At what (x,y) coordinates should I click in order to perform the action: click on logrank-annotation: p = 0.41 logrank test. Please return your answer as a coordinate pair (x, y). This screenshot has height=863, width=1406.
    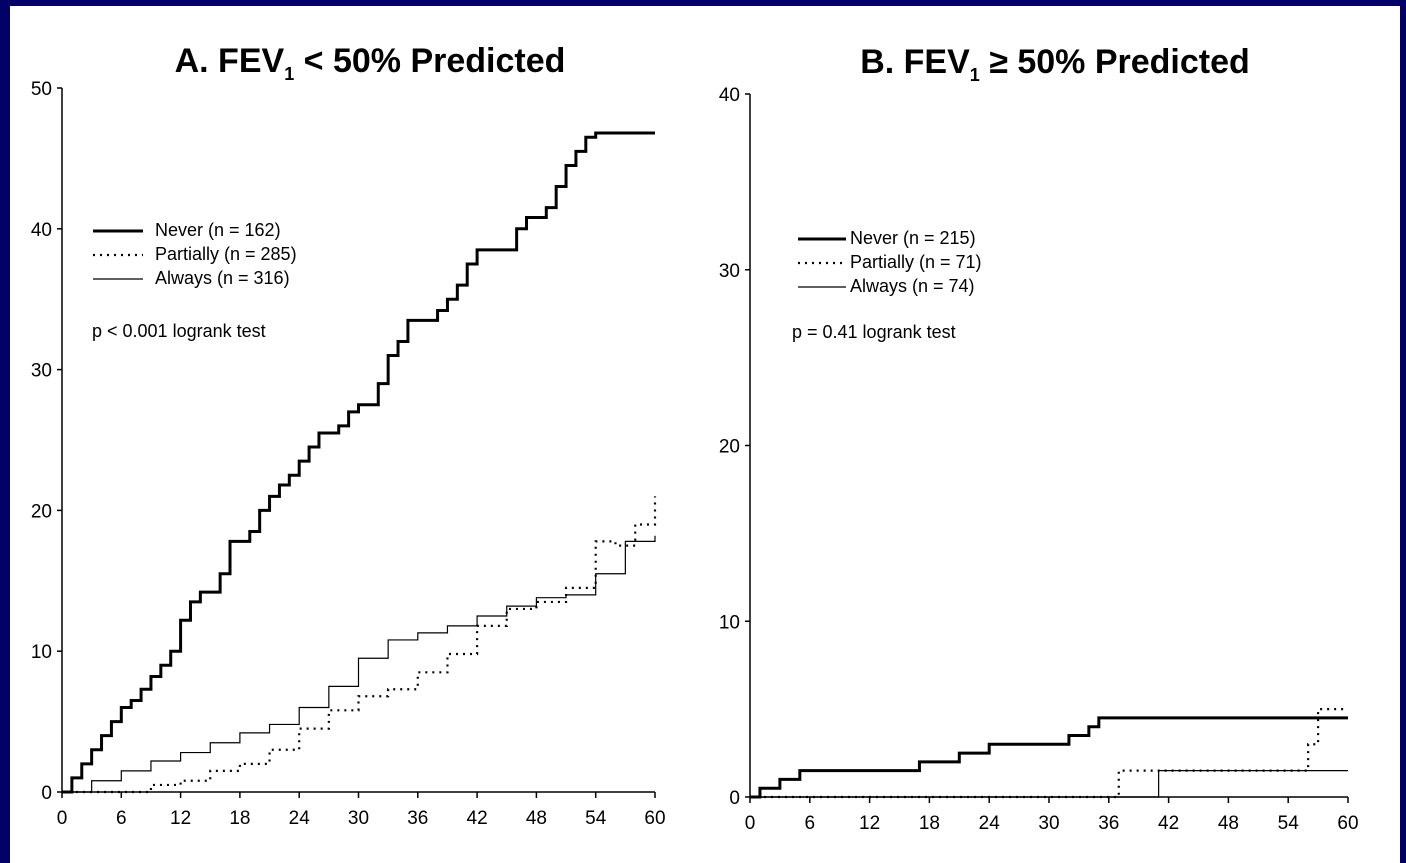
    Looking at the image, I should click on (874, 332).